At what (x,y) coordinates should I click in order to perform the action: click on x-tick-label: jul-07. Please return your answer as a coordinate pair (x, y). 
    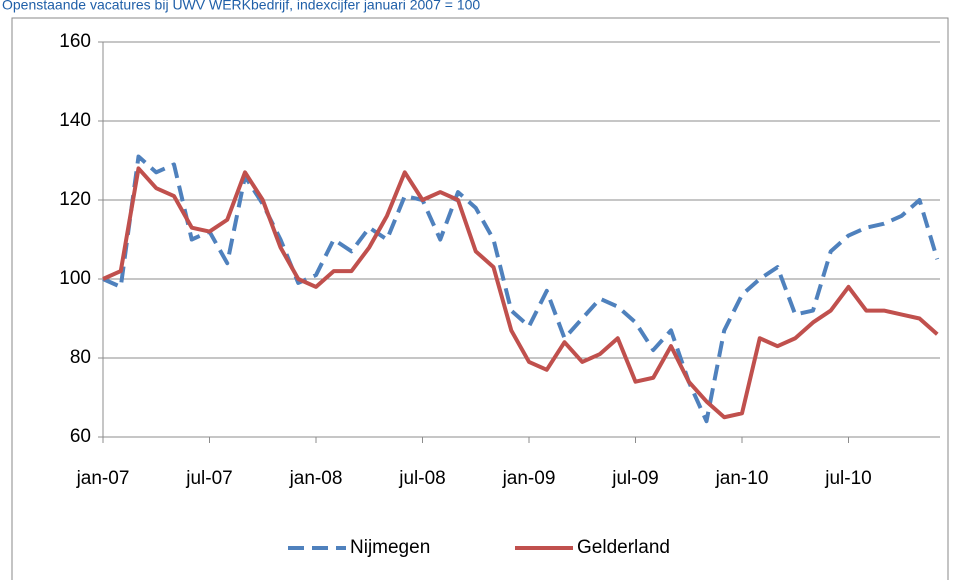
    Looking at the image, I should click on (208, 478).